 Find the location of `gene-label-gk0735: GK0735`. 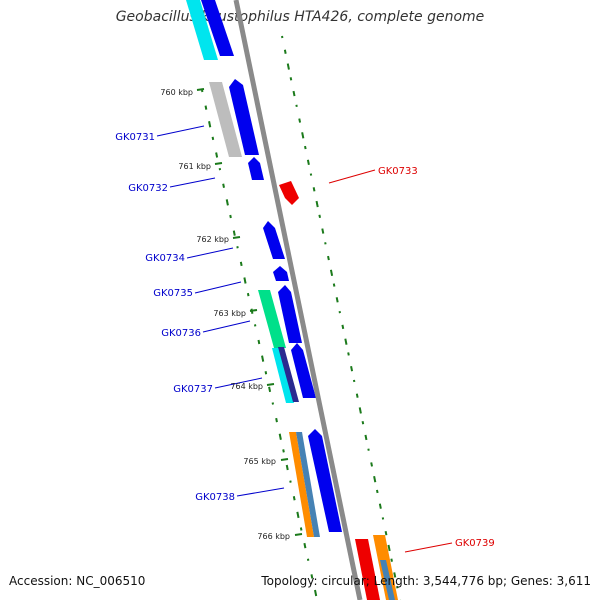

gene-label-gk0735: GK0735 is located at coordinates (173, 293).